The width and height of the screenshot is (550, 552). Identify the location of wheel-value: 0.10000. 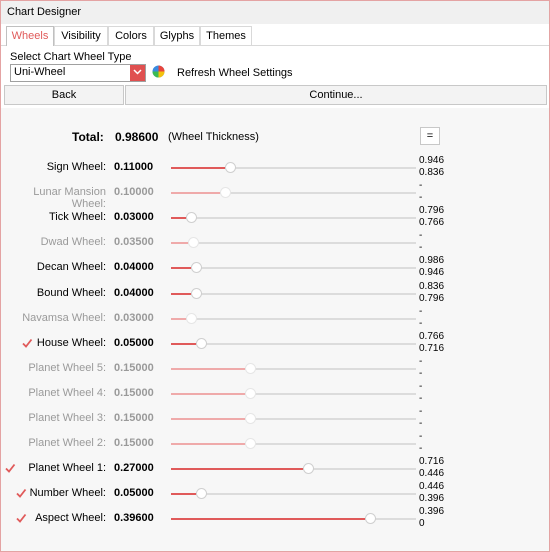
(134, 192).